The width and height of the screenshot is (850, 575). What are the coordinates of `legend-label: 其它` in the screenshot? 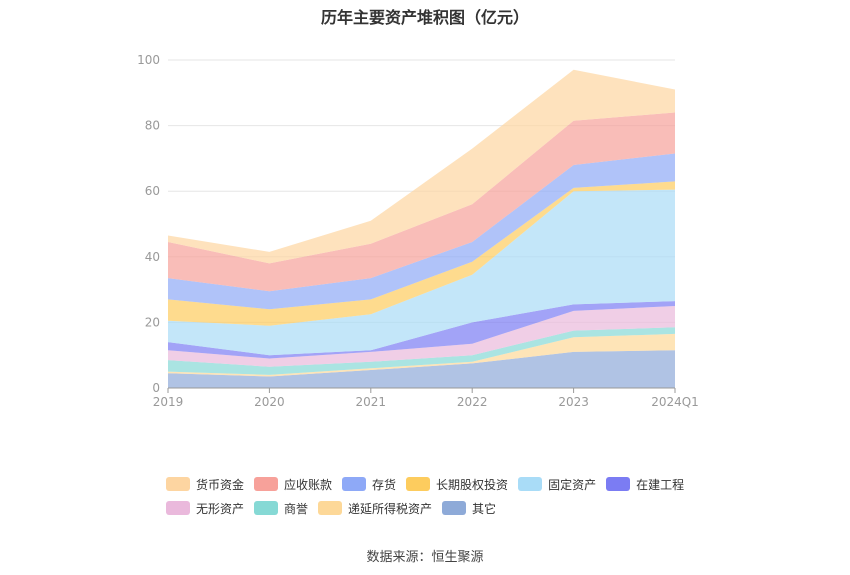 It's located at (484, 508).